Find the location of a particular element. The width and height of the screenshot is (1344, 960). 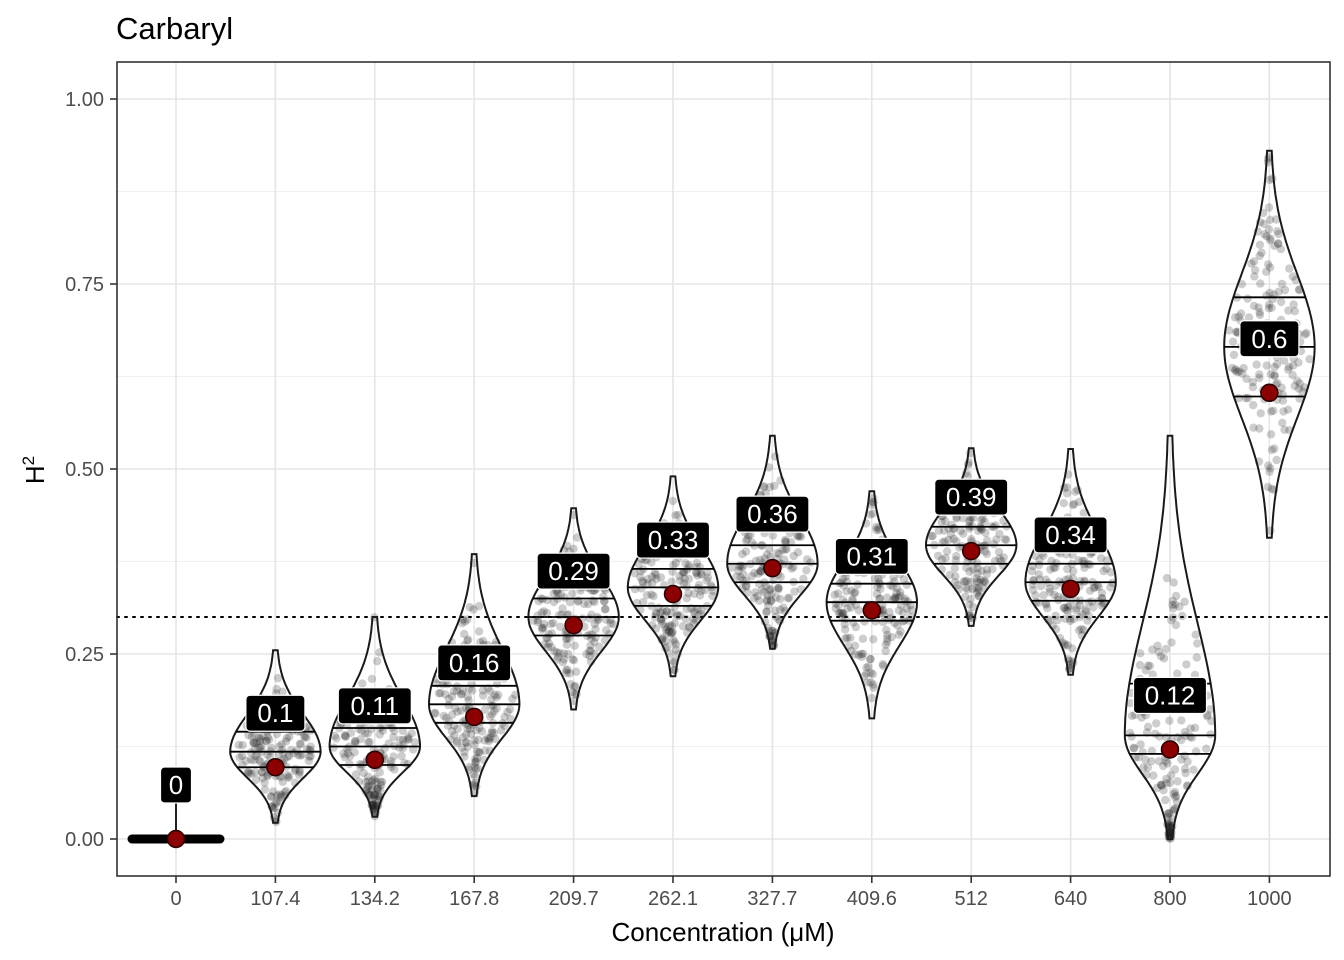

value-label-box is located at coordinates (1070, 535).